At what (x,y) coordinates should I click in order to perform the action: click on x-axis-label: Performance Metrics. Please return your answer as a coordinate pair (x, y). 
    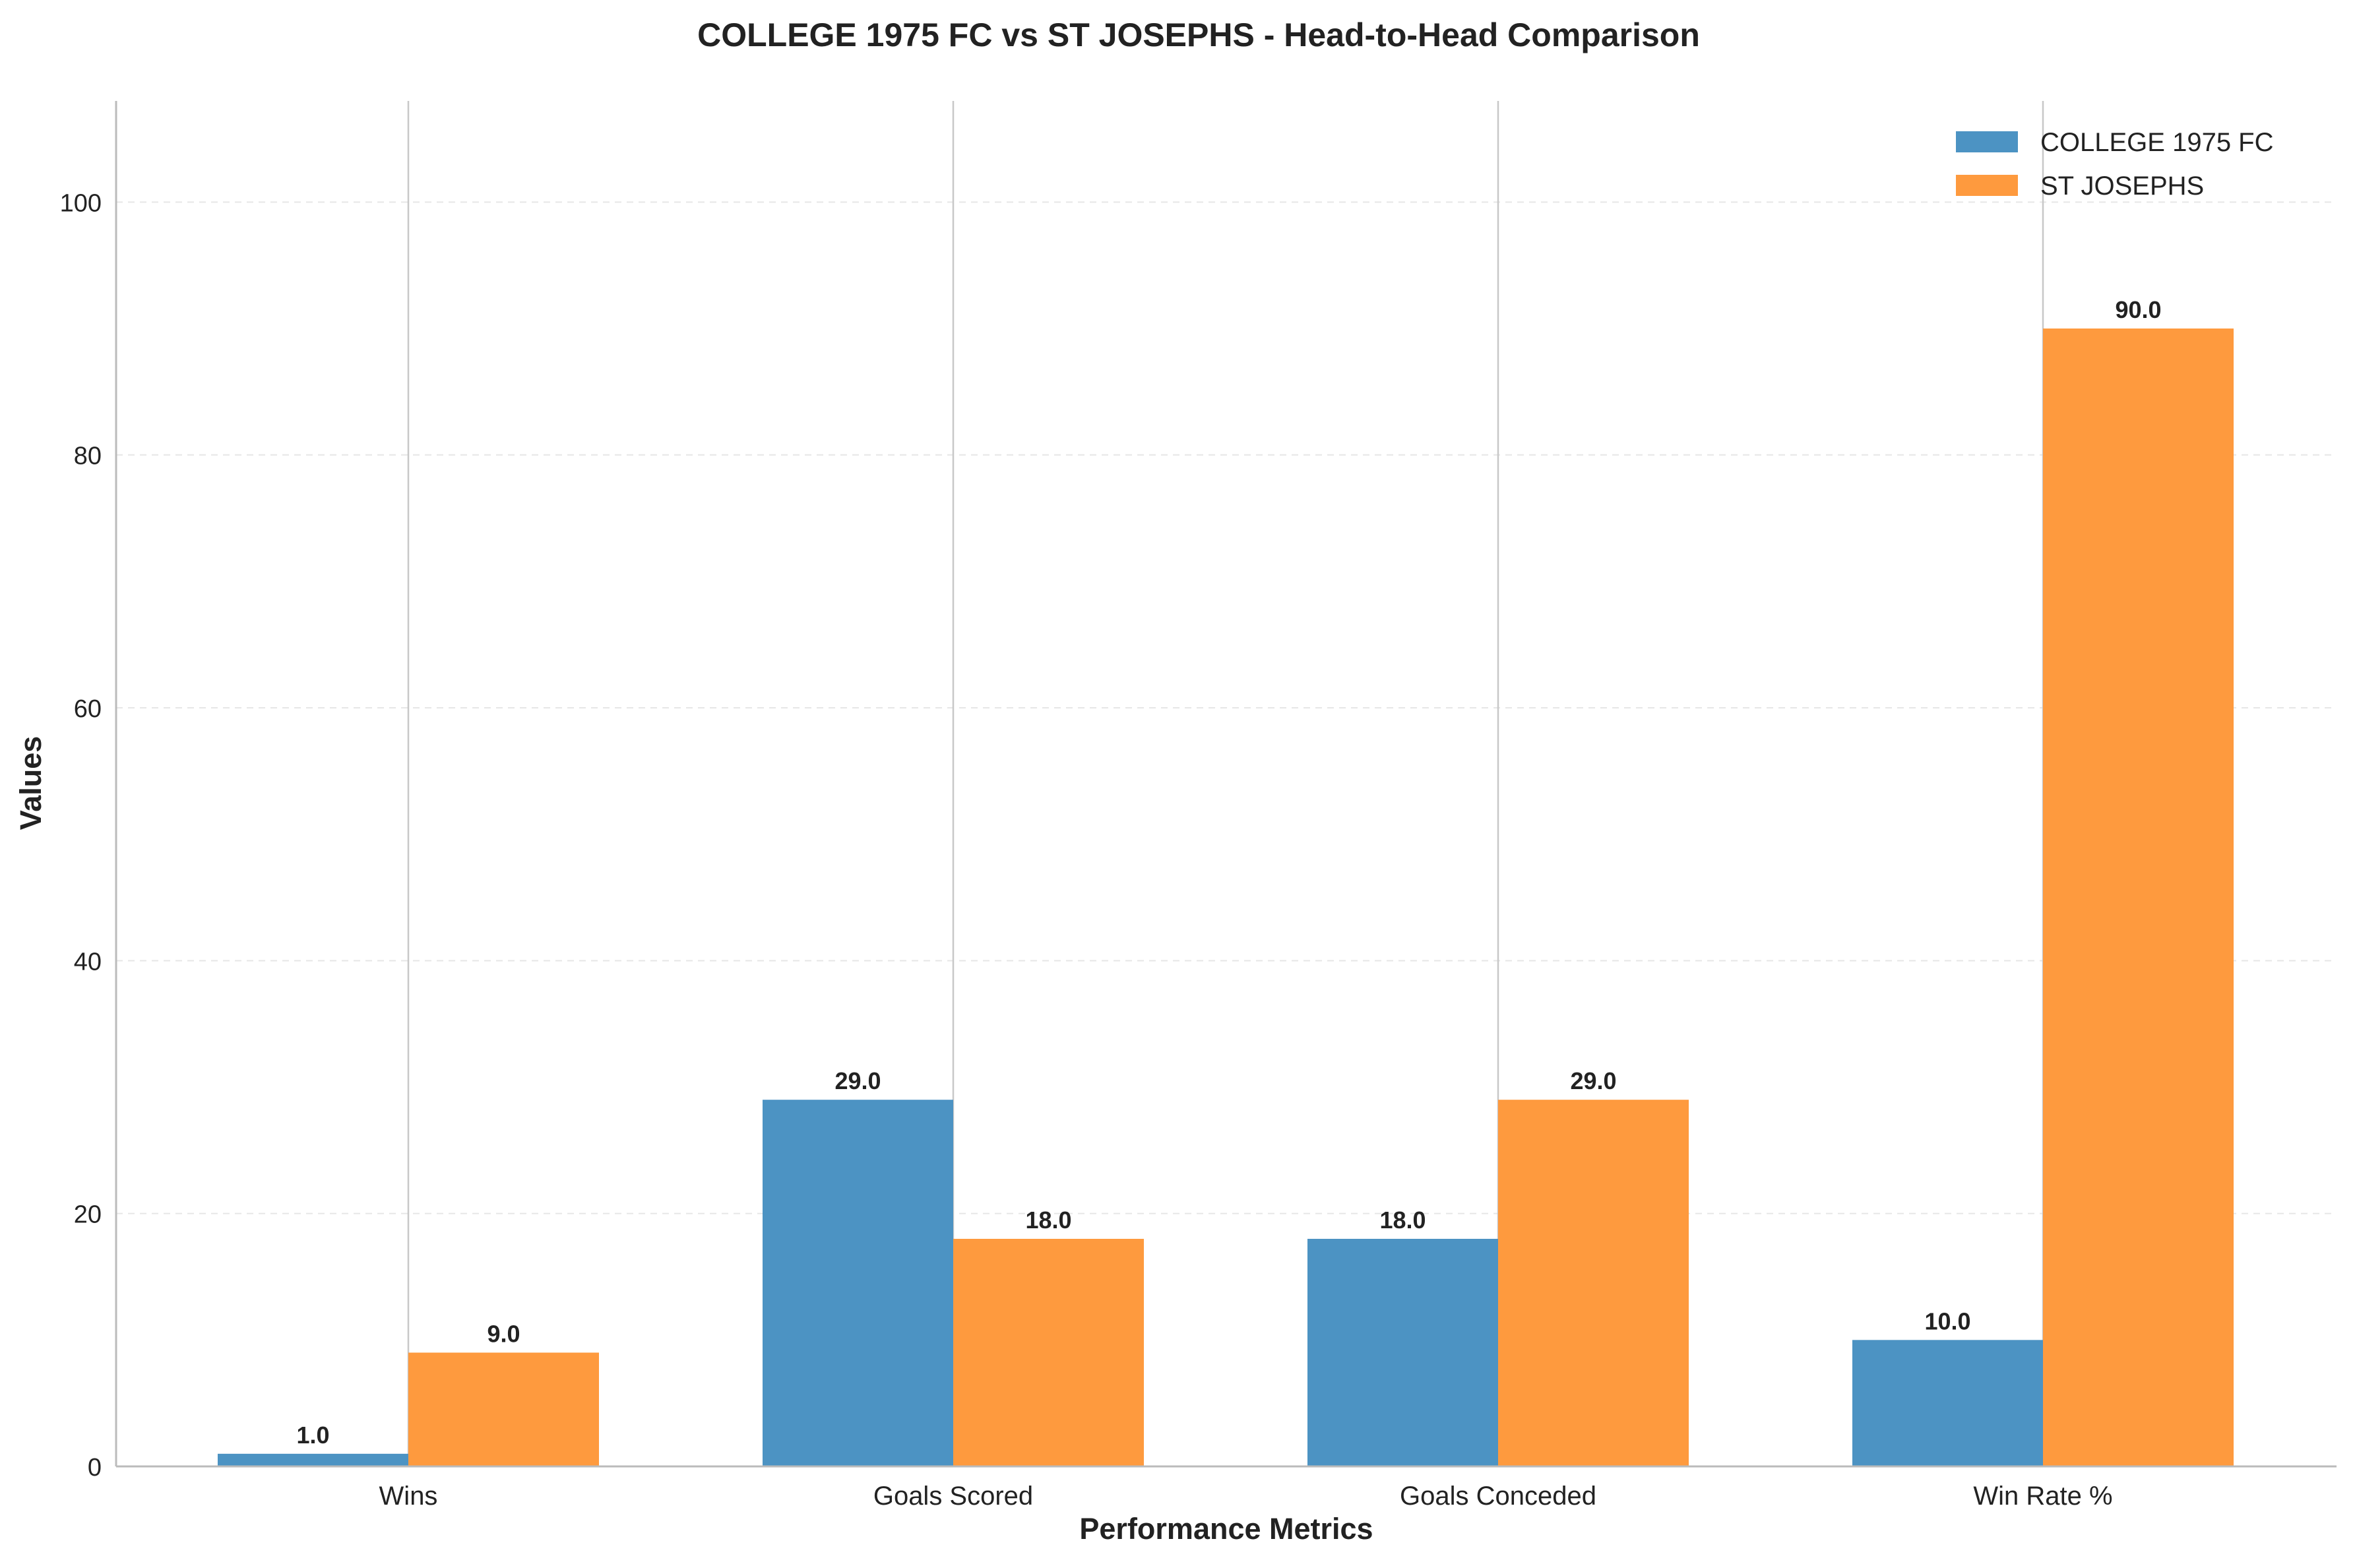
    Looking at the image, I should click on (1226, 1529).